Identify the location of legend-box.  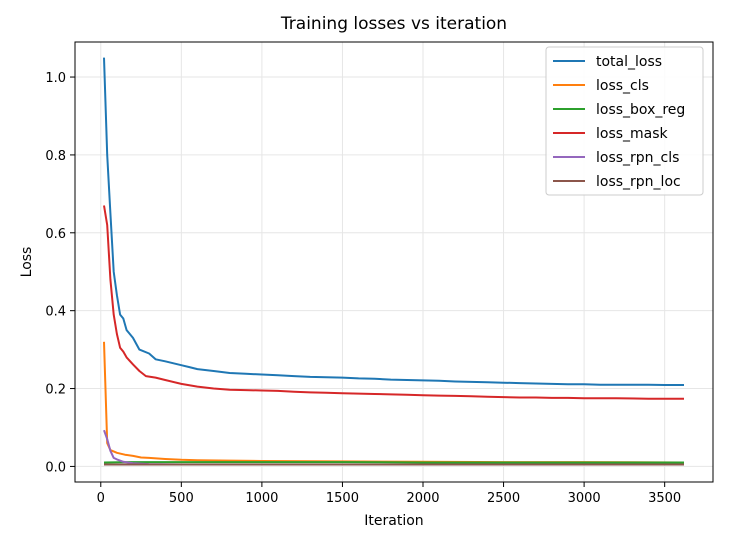
(624, 121).